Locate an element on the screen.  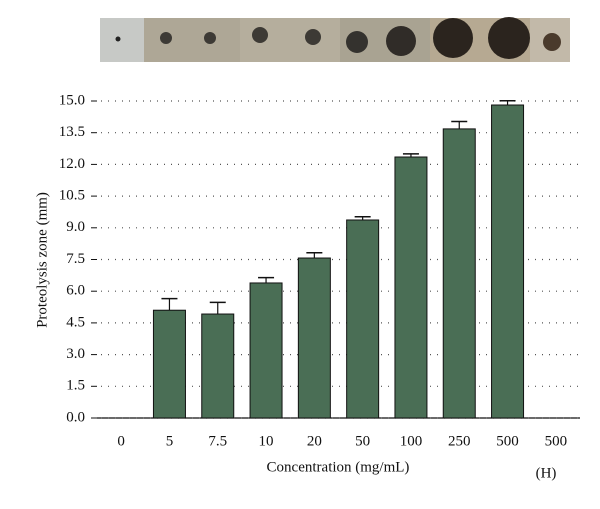
x-tick-label: 0 is located at coordinates (121, 441).